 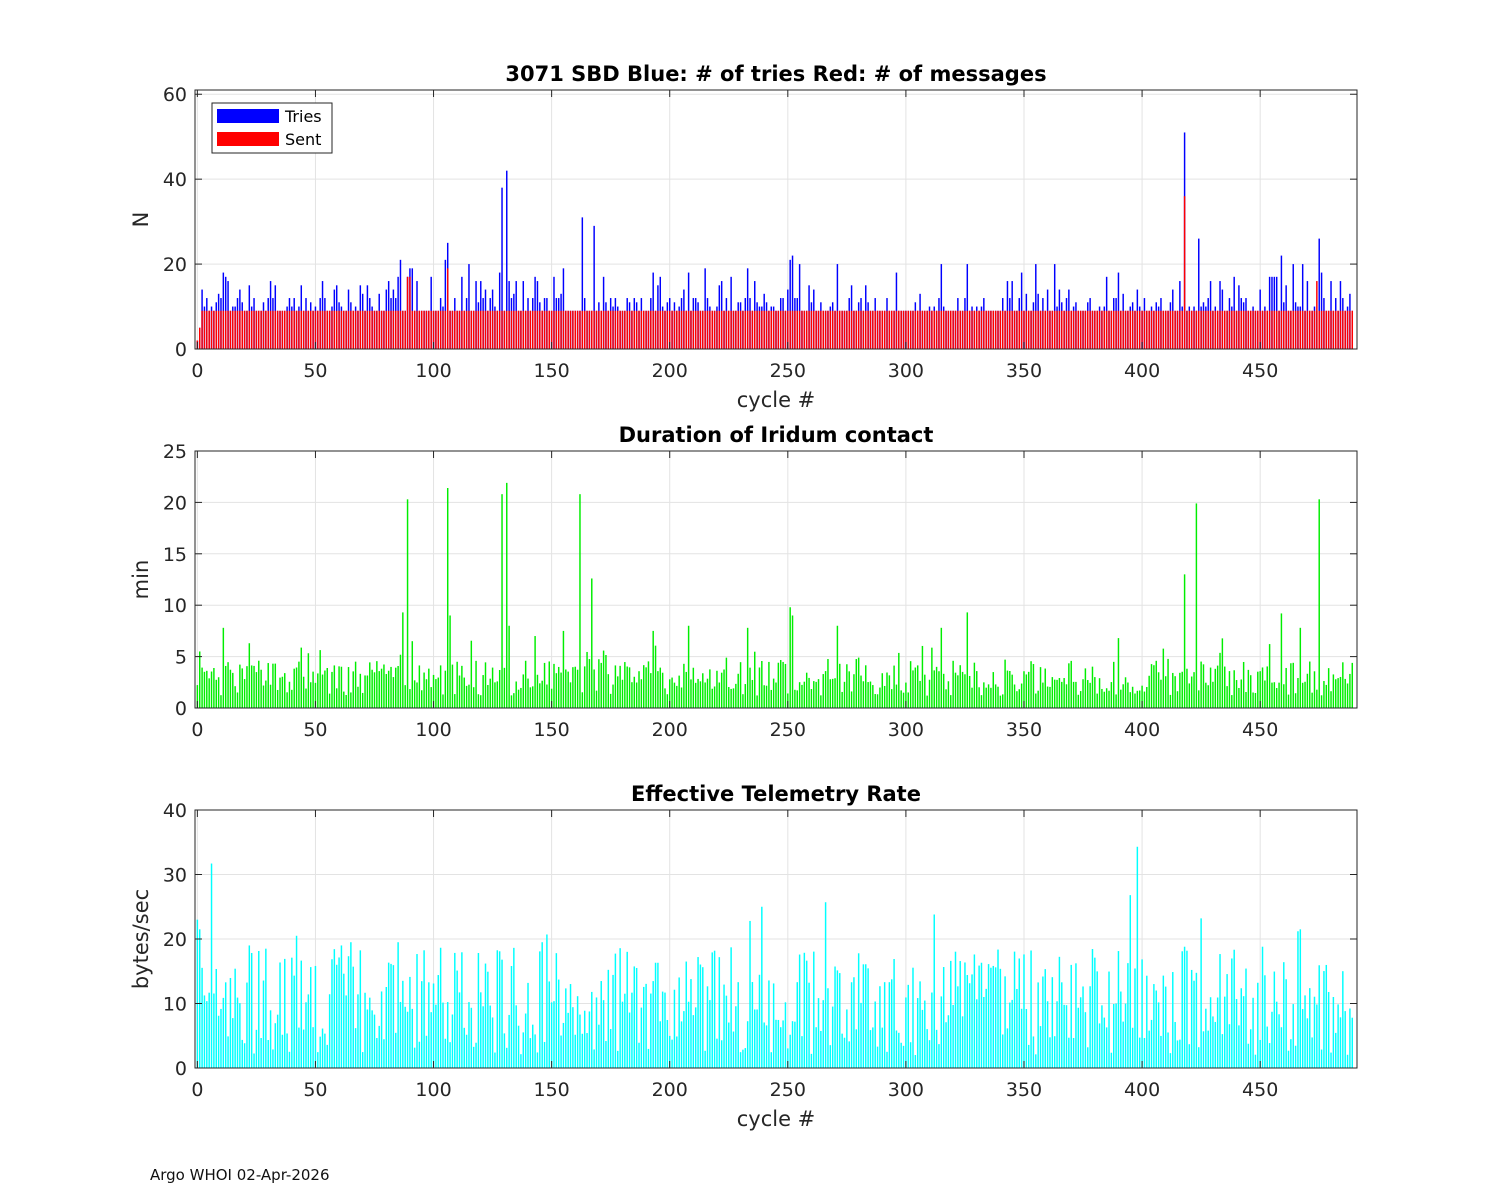 What do you see at coordinates (433, 730) in the screenshot?
I see `x-tick-label: 100` at bounding box center [433, 730].